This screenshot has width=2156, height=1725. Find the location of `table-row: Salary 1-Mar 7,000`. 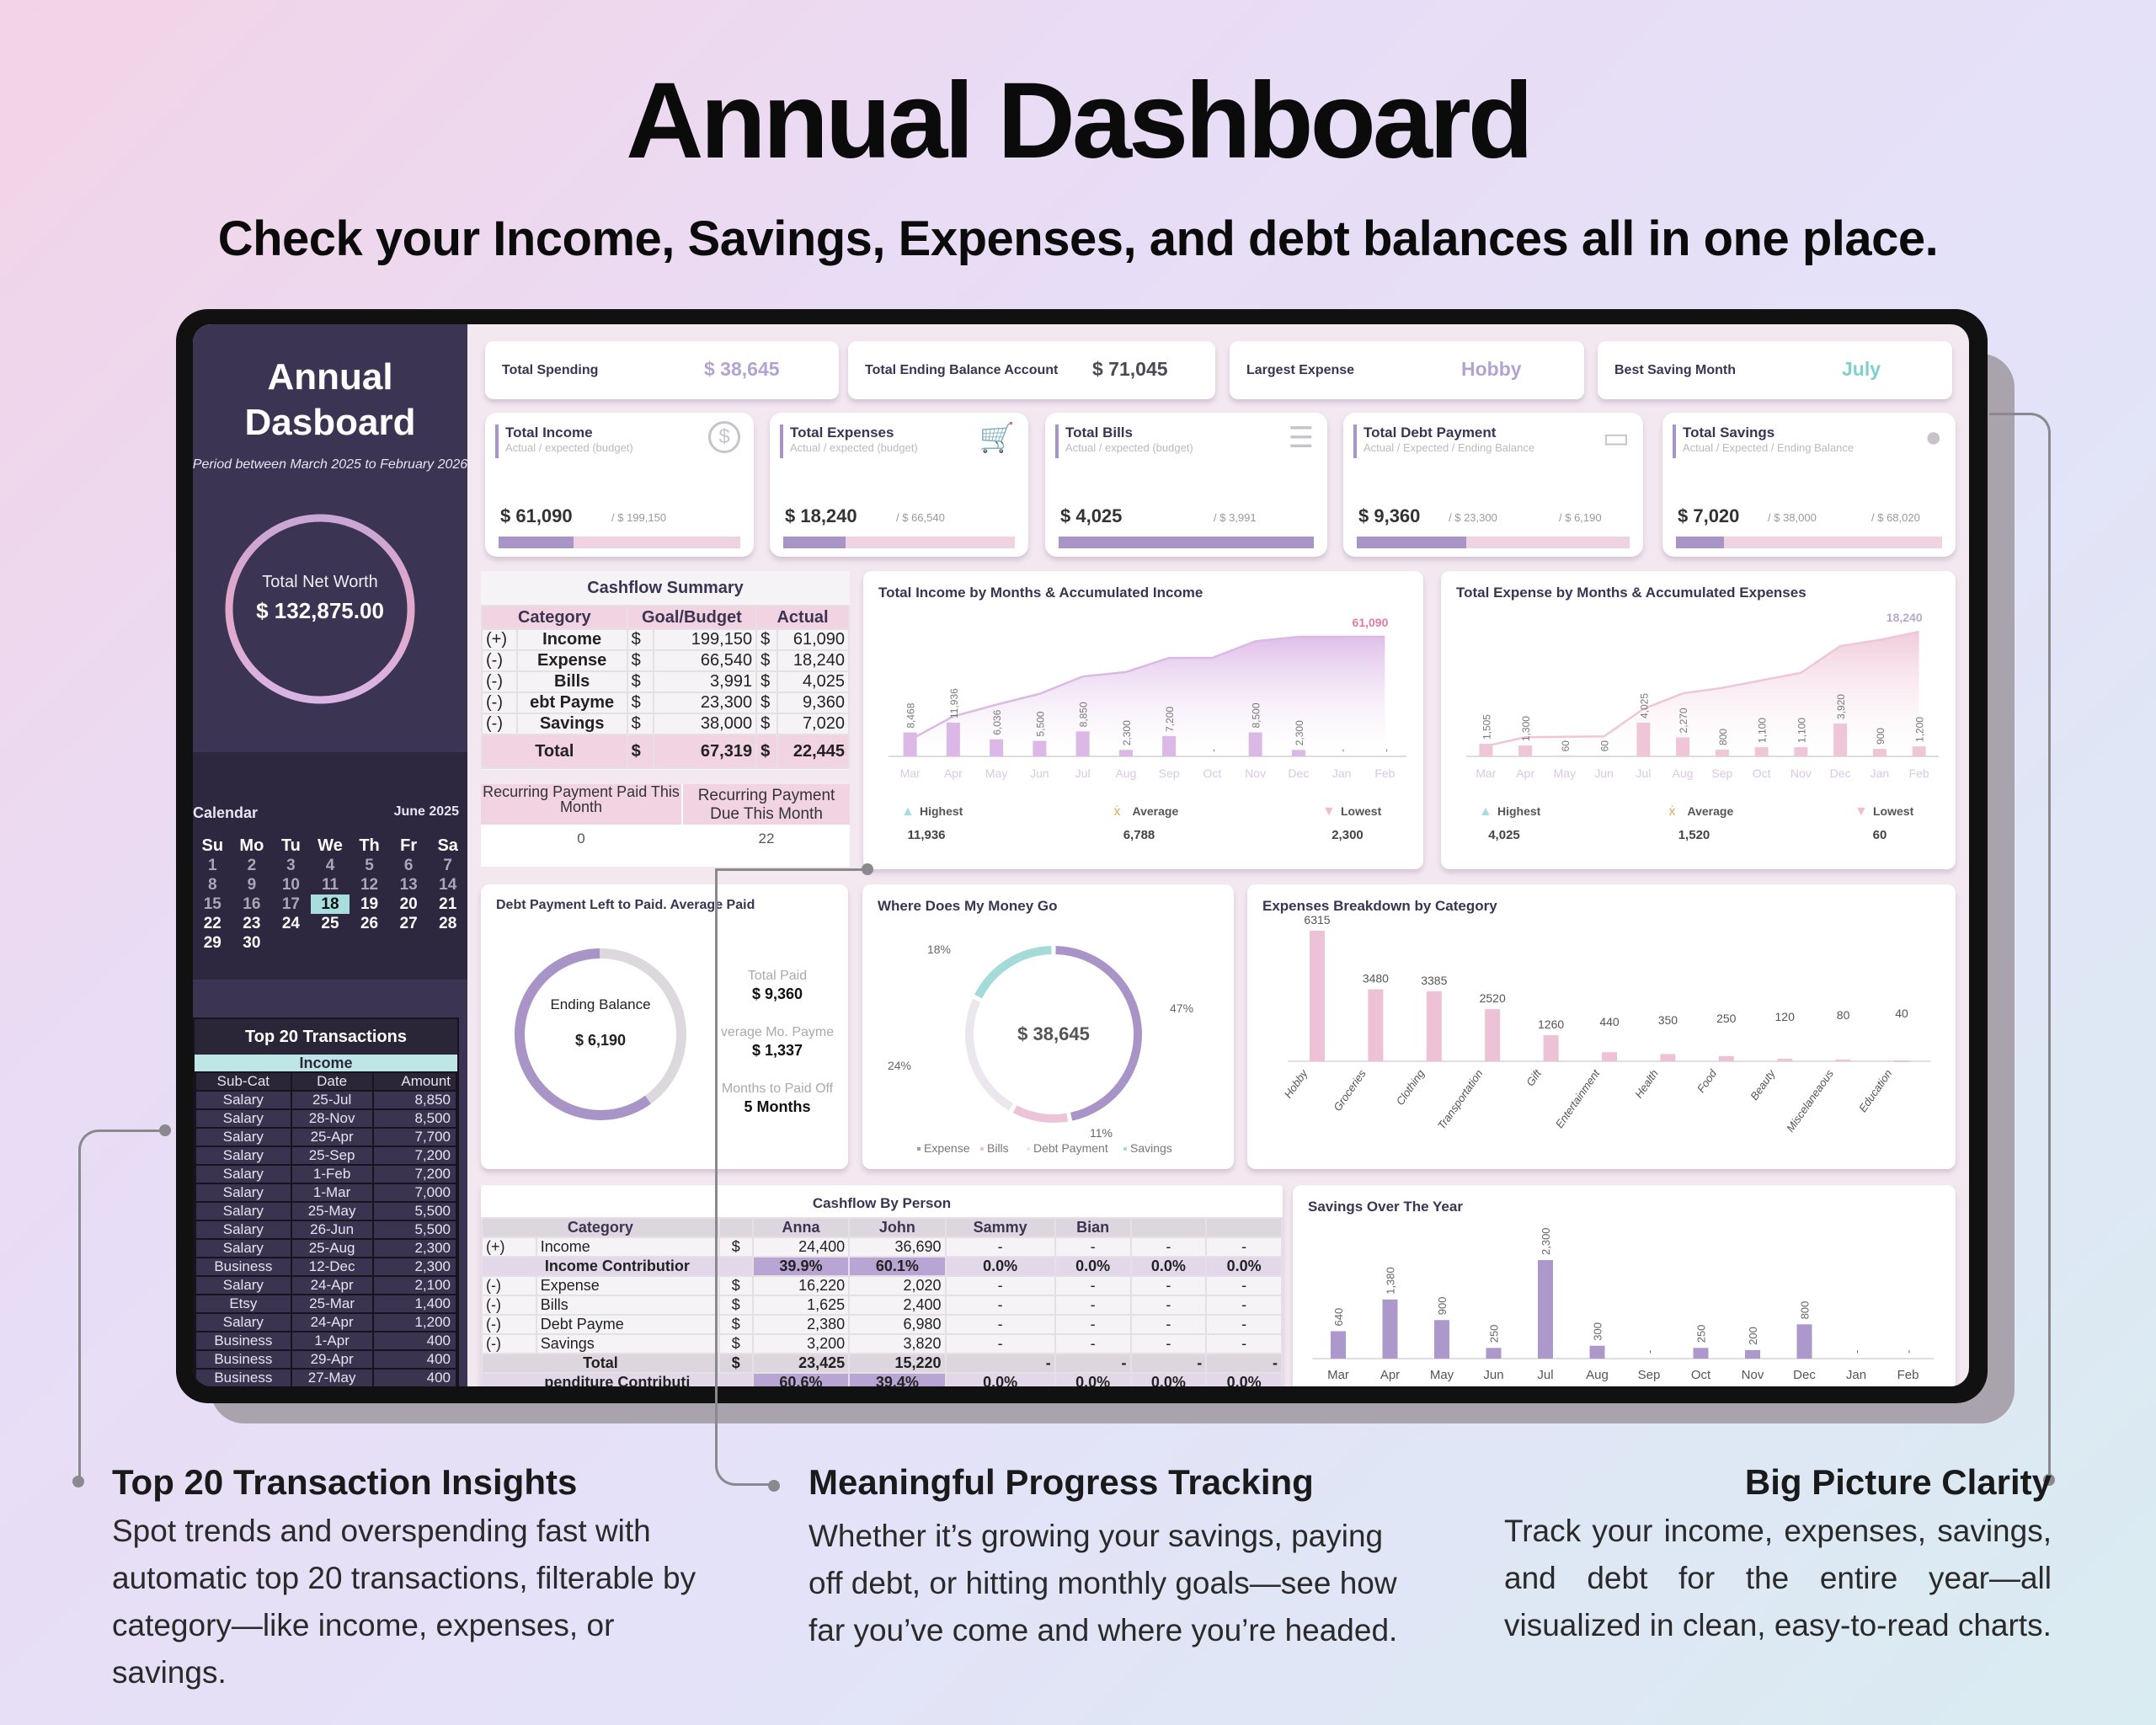

table-row: Salary 1-Mar 7,000 is located at coordinates (326, 1193).